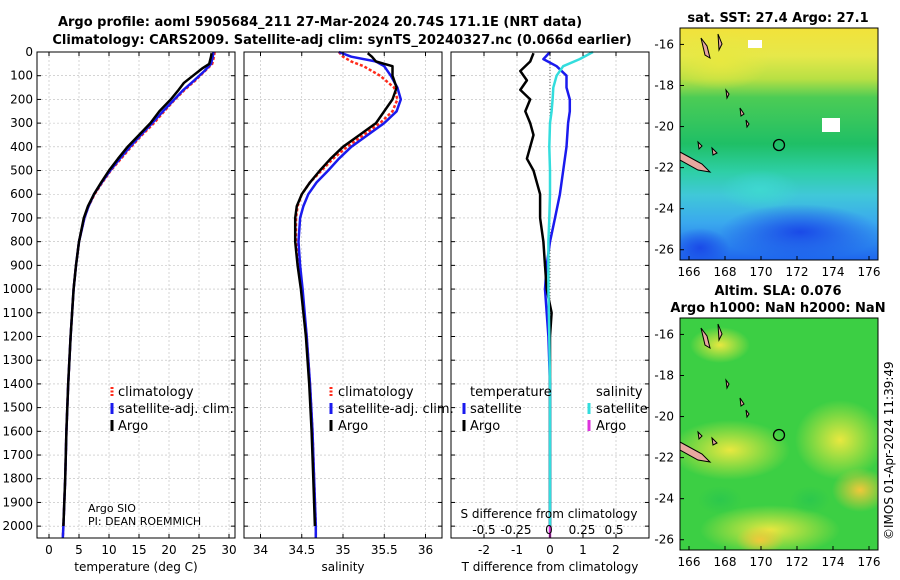 The image size is (900, 580). I want to click on y-tick-label: 1200, so click(17, 336).